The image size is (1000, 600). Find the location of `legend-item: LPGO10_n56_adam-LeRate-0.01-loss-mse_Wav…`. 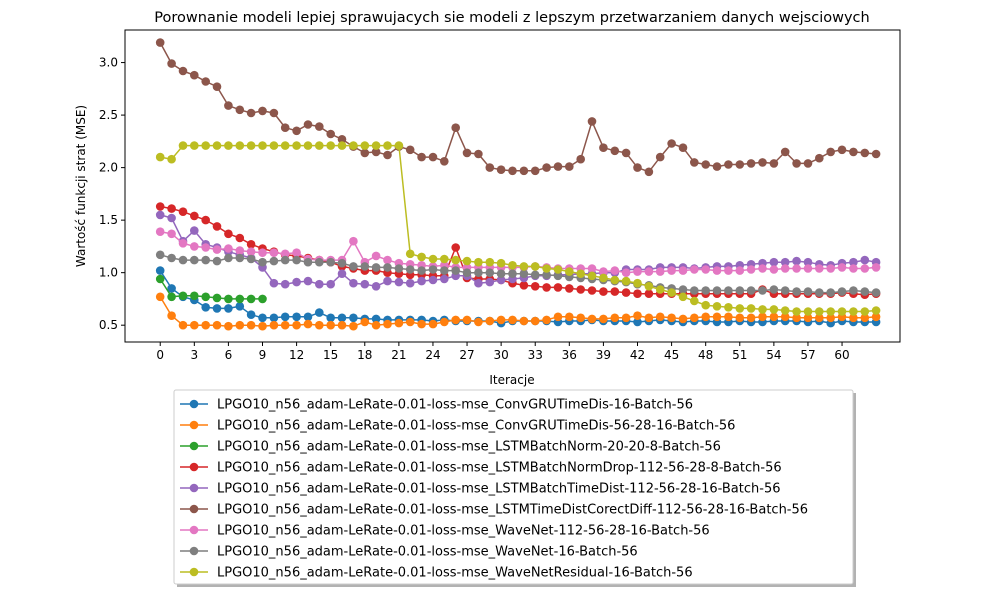

legend-item: LPGO10_n56_adam-LeRate-0.01-loss-mse_Wav… is located at coordinates (436, 573).